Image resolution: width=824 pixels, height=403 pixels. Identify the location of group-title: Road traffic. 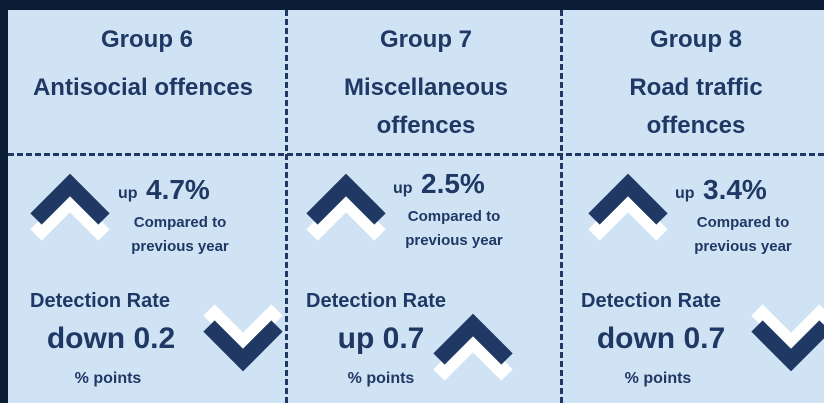
(696, 87).